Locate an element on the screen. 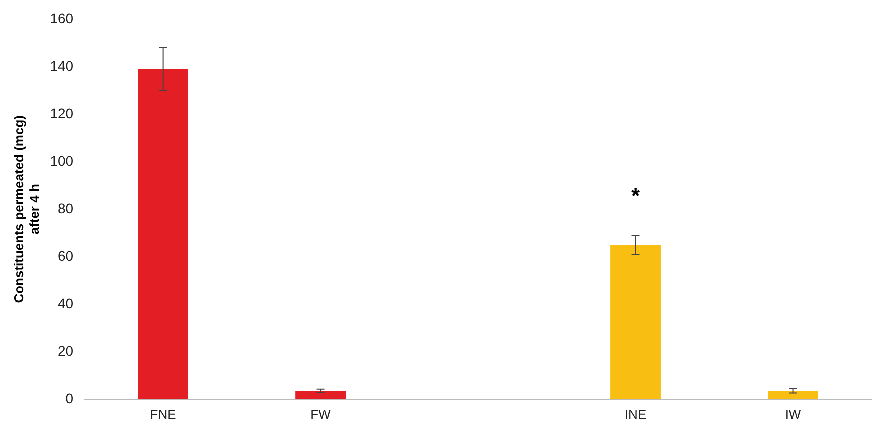 This screenshot has width=885, height=439. y-tick-label: 0 is located at coordinates (70, 398).